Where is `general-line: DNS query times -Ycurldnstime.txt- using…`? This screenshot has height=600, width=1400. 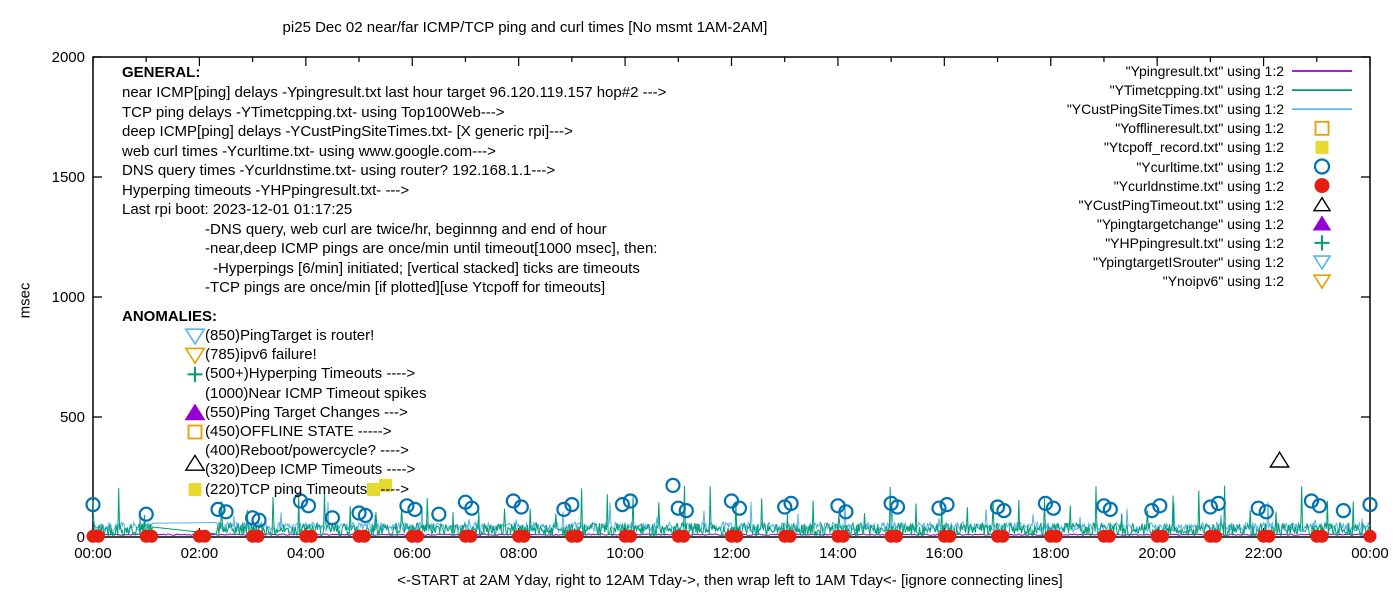
general-line: DNS query times -Ycurldnstime.txt- using… is located at coordinates (339, 170).